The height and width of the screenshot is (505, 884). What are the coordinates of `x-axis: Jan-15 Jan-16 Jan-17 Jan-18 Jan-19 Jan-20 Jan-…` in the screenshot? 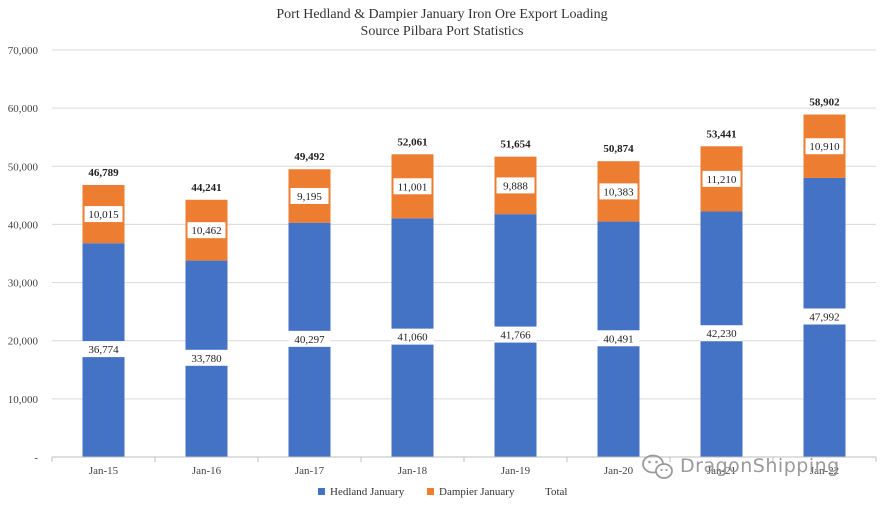 It's located at (464, 466).